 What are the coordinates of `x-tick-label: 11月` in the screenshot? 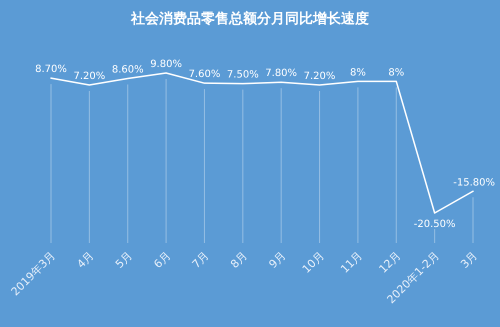 It's located at (352, 262).